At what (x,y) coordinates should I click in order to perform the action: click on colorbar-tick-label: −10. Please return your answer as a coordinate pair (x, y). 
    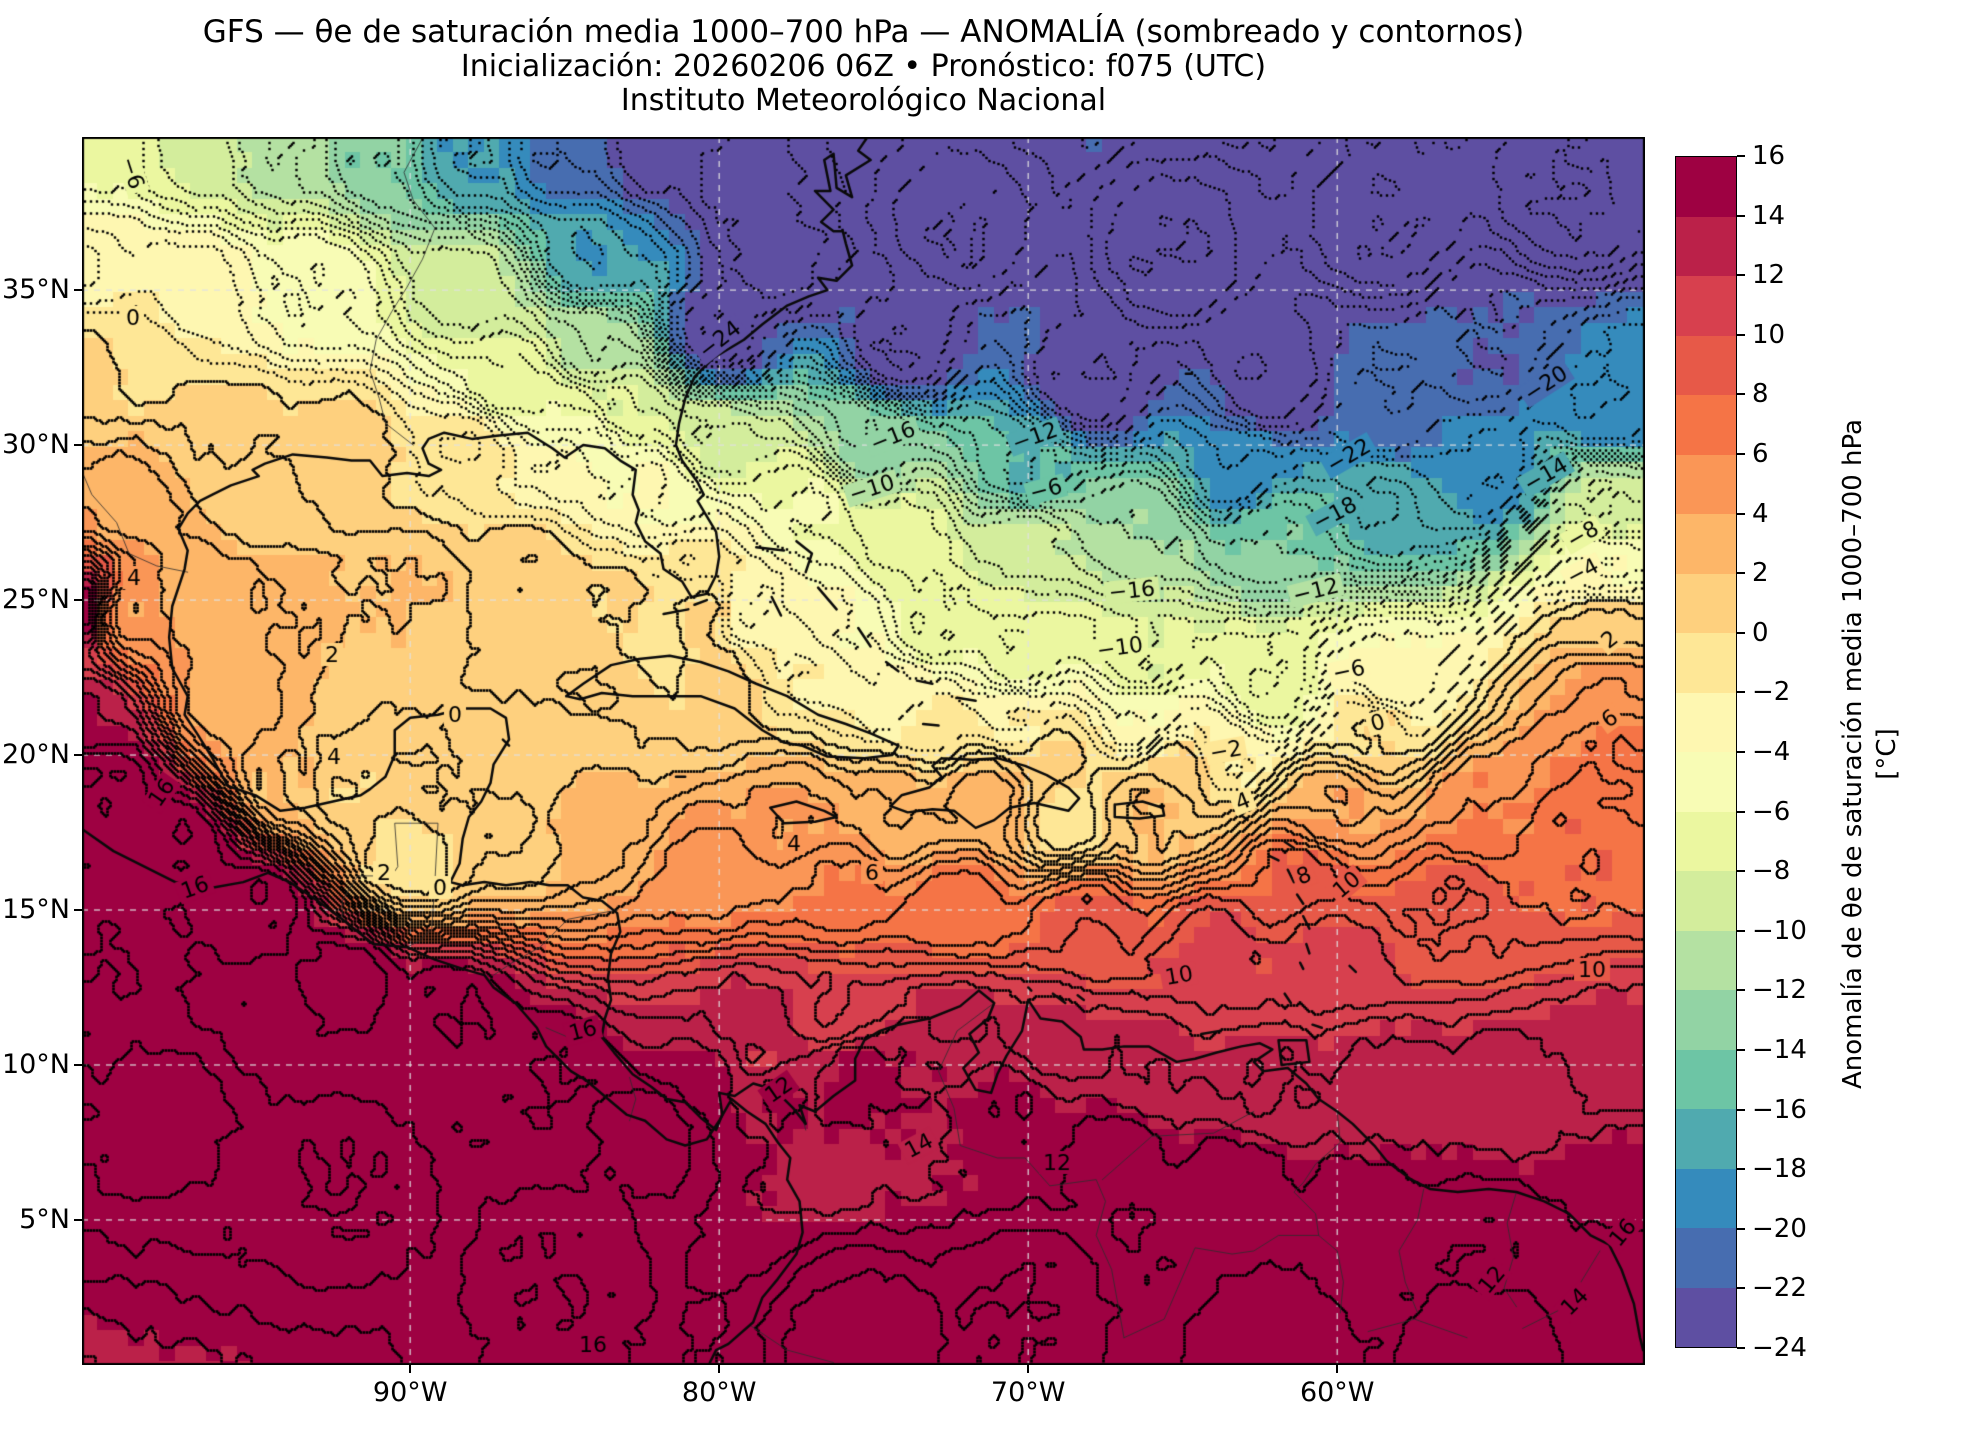
    Looking at the image, I should click on (1779, 930).